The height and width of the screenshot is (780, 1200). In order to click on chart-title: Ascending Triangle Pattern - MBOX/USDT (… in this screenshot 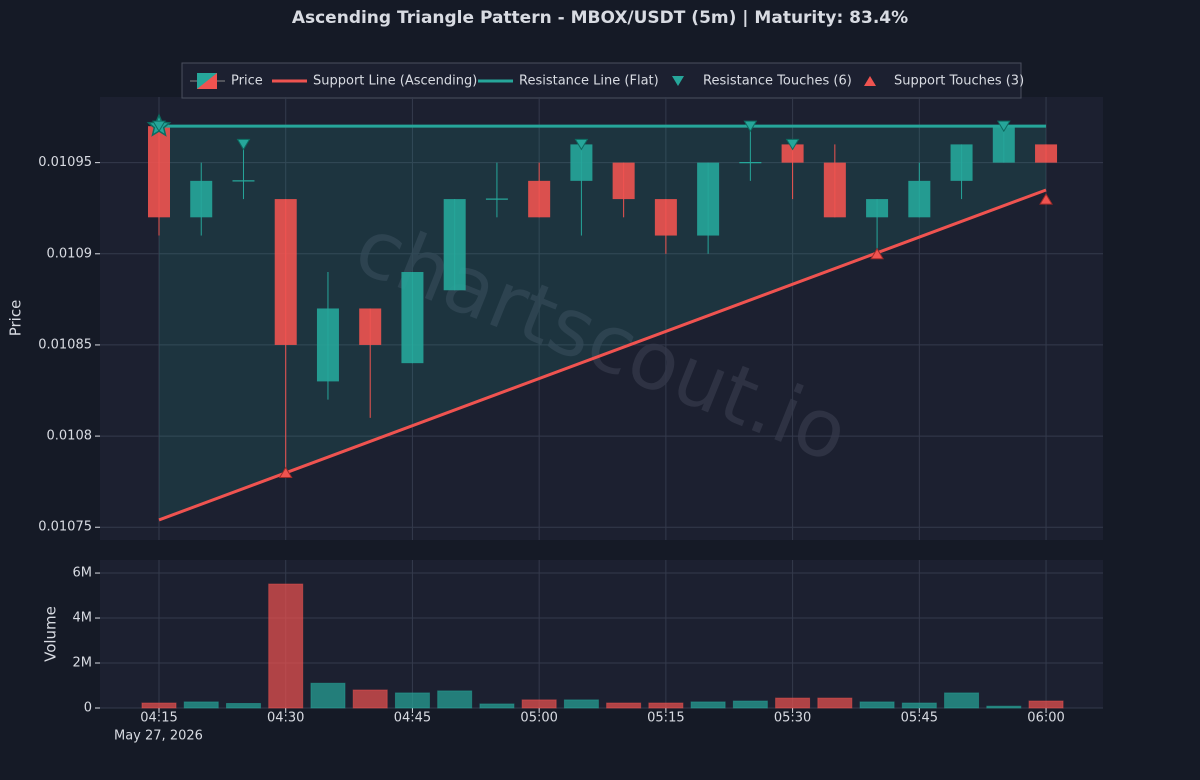, I will do `click(600, 18)`.